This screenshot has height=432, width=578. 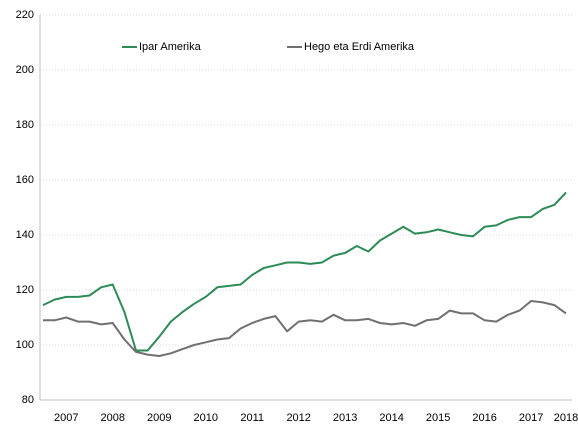 What do you see at coordinates (566, 418) in the screenshot?
I see `x-tick-label: 2018` at bounding box center [566, 418].